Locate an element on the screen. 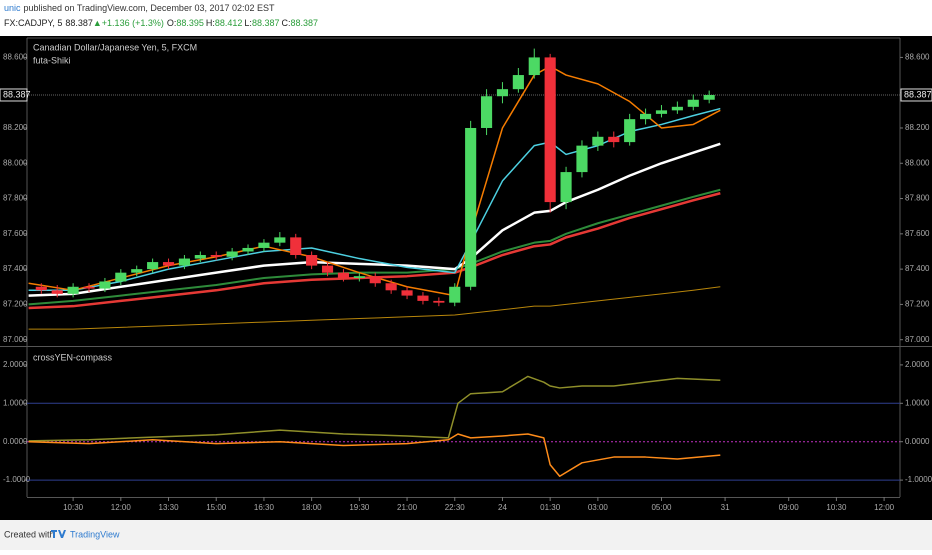 The width and height of the screenshot is (932, 555). x-tick-label: 21:00 is located at coordinates (407, 507).